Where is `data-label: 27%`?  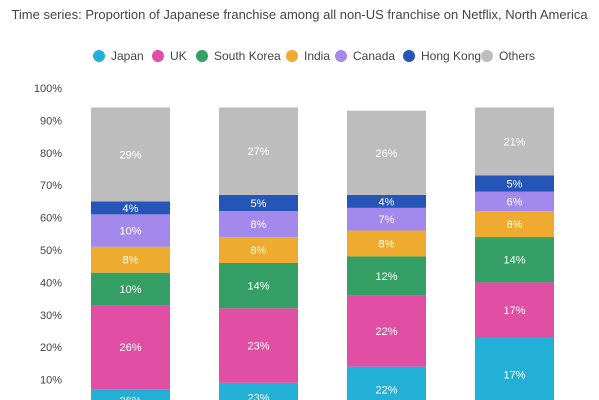 data-label: 27% is located at coordinates (258, 152).